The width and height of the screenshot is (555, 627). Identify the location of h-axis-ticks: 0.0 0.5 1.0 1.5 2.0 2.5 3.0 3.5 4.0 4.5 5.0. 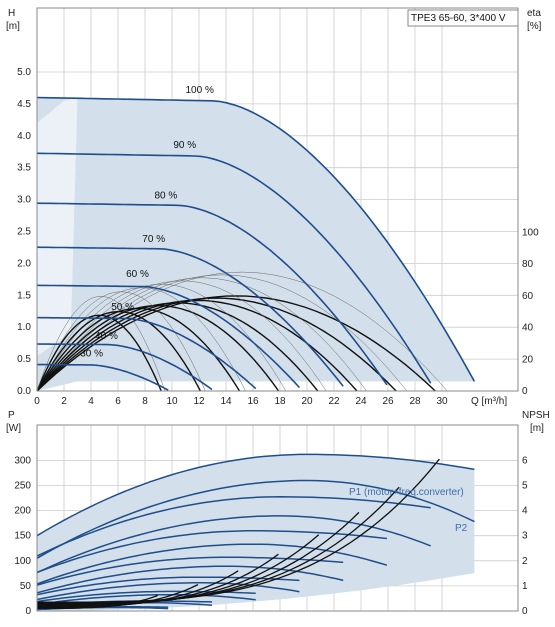
(24, 232).